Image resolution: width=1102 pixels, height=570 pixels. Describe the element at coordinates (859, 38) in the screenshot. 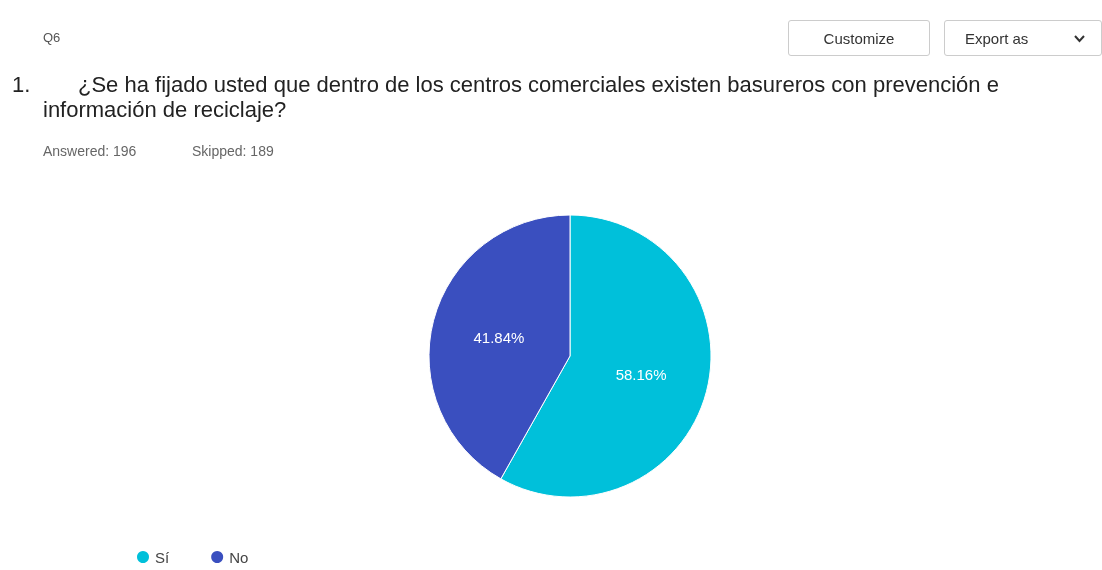

I see `text: Customize` at that location.